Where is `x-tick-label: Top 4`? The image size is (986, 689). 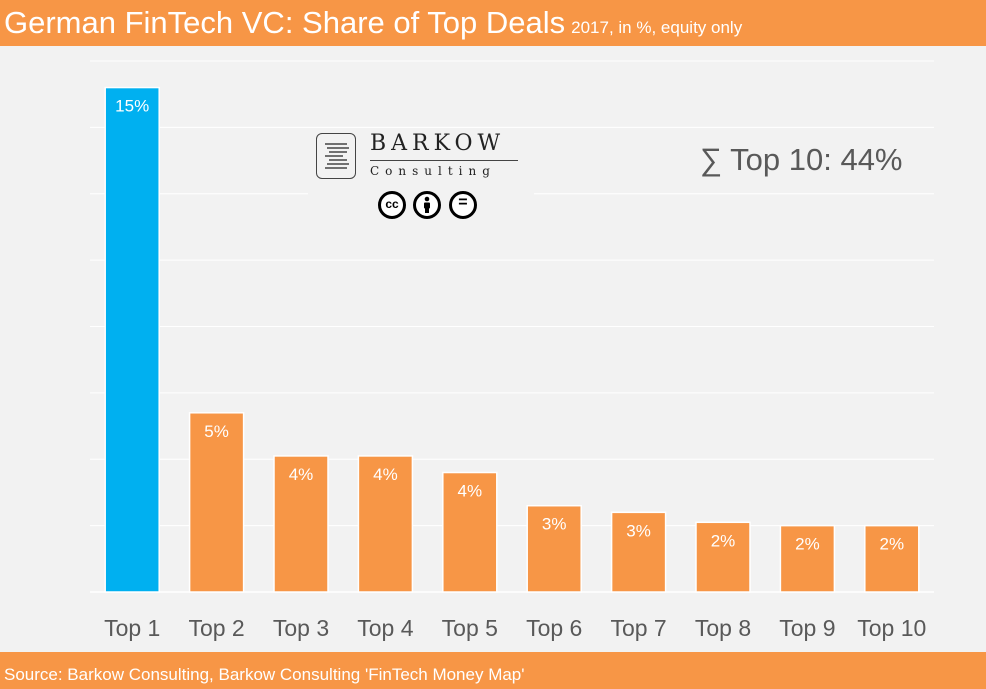
x-tick-label: Top 4 is located at coordinates (385, 628).